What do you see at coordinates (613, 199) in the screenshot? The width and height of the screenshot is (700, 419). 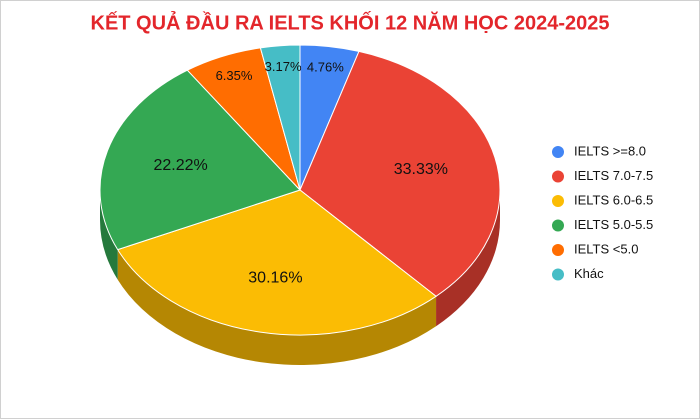 I see `legend-label: IELTS 6.0-6.5` at bounding box center [613, 199].